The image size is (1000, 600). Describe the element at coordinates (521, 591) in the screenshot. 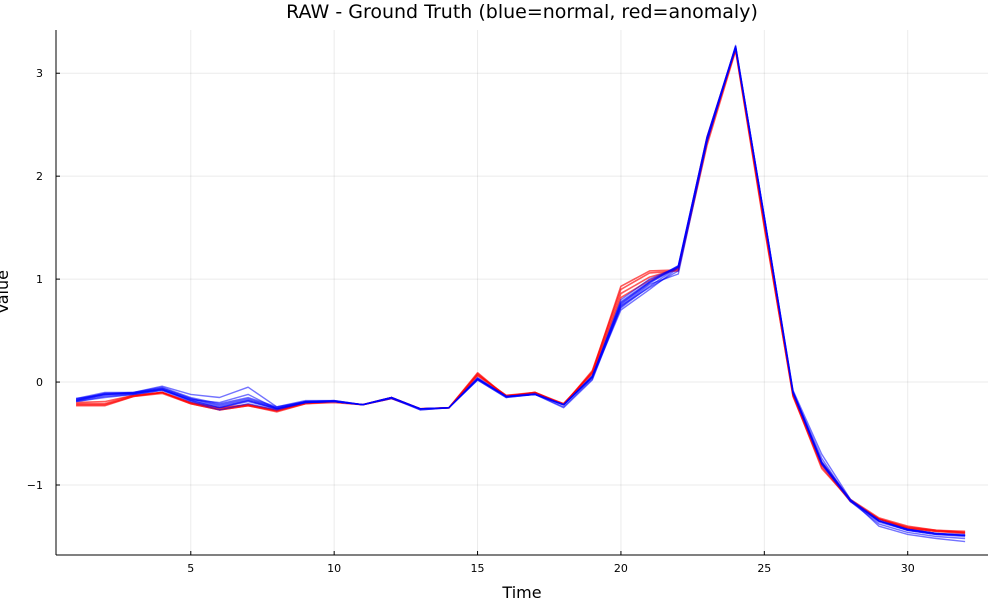

I see `x-axis-label: Time` at that location.